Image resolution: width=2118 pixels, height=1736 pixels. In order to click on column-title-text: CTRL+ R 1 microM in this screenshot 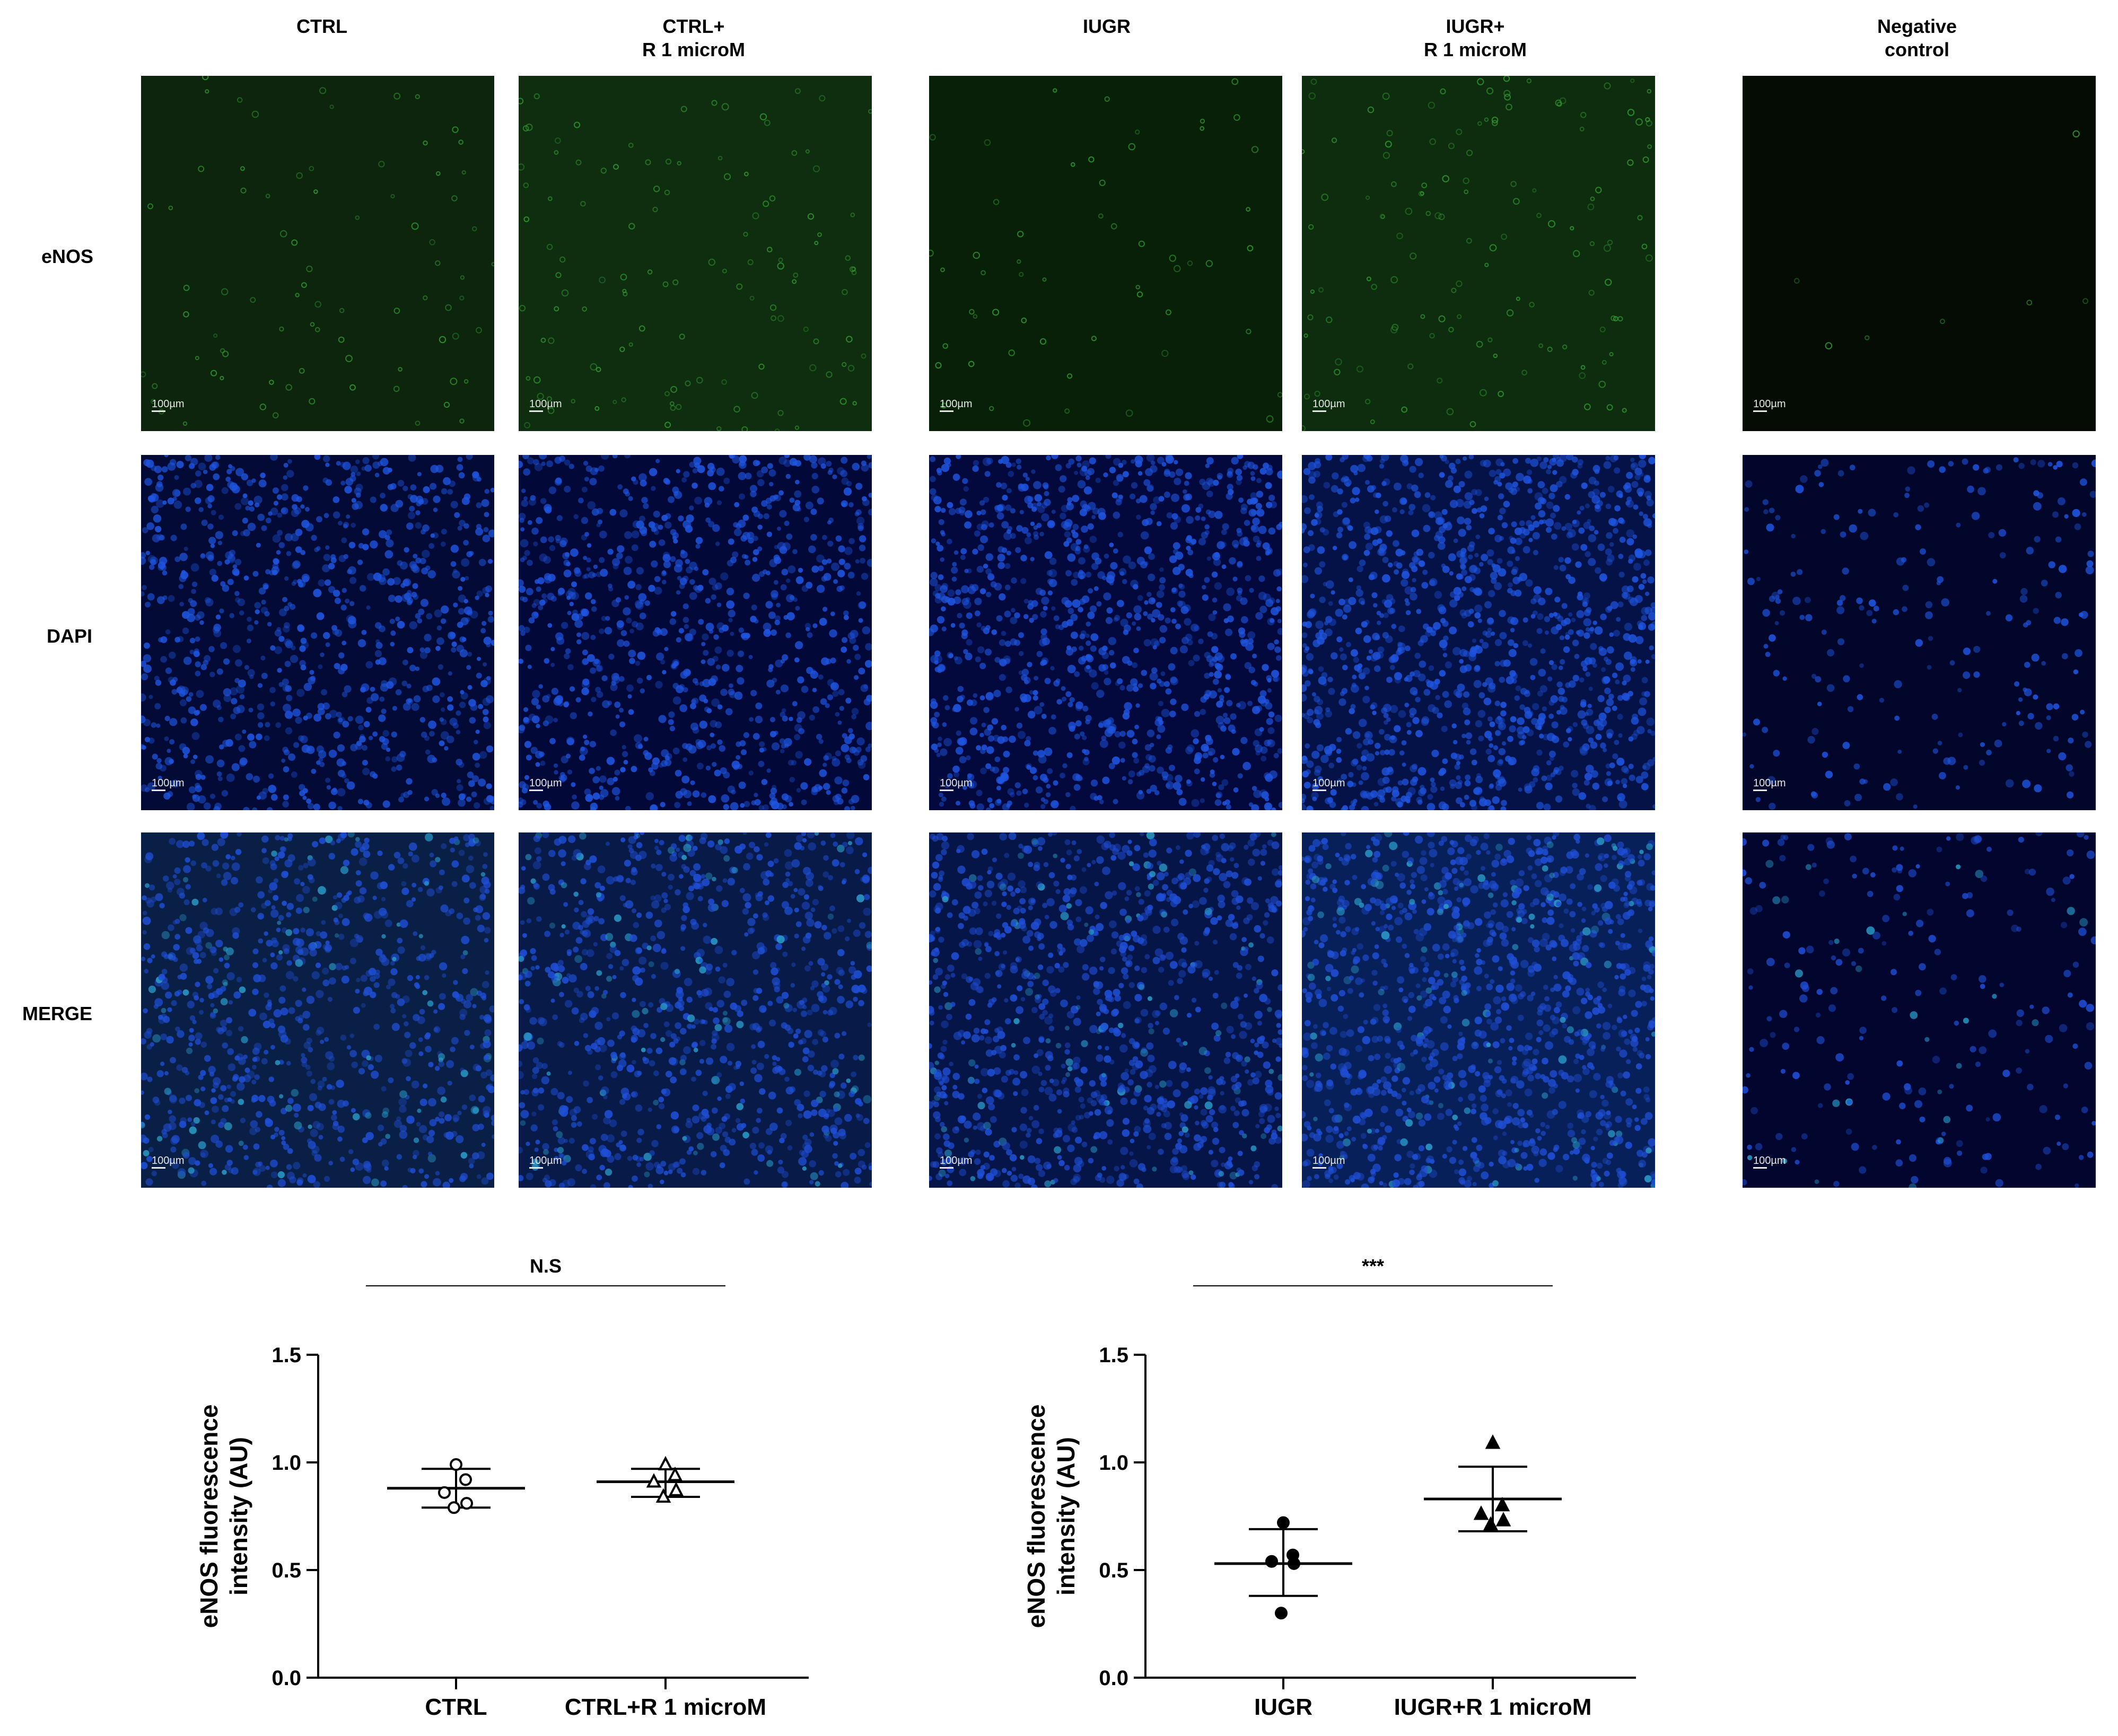, I will do `click(694, 37)`.